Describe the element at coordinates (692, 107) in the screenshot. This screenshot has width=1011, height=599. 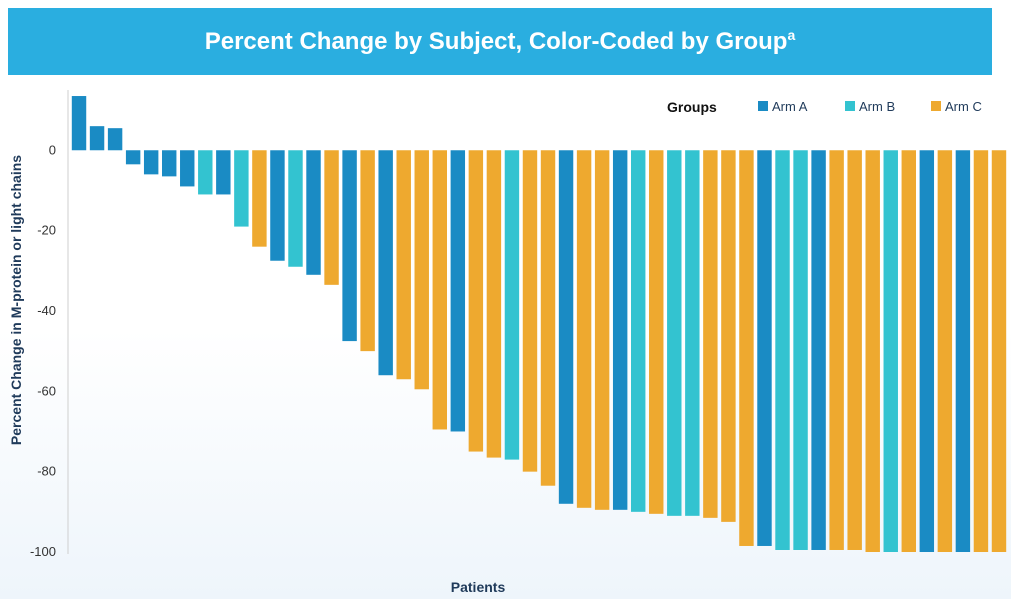
I see `legend-title: Groups` at that location.